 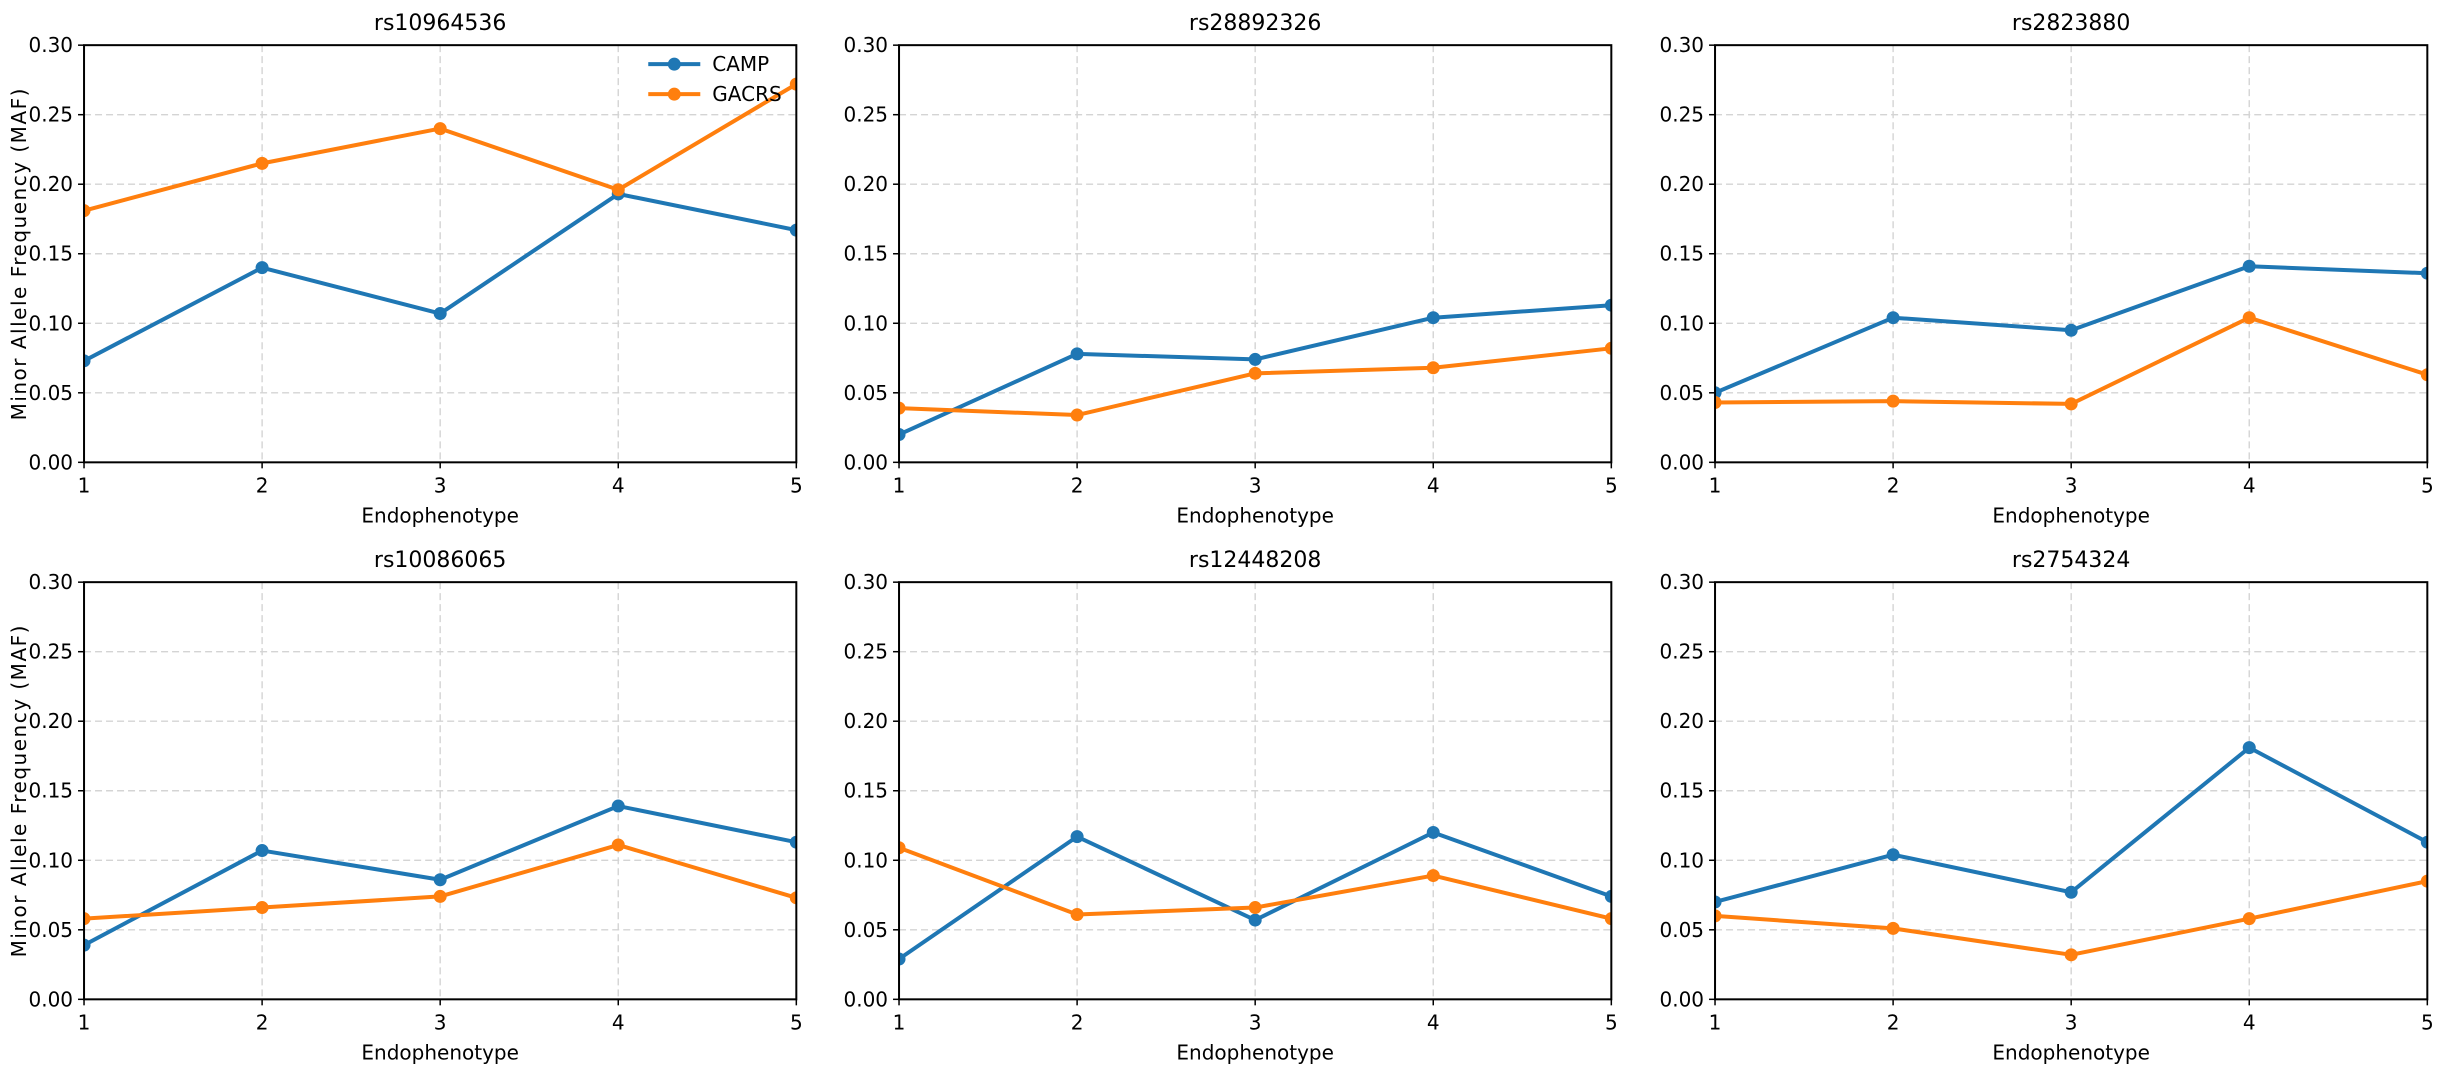 I want to click on y-tick-label: 0.20, so click(x=50, y=721).